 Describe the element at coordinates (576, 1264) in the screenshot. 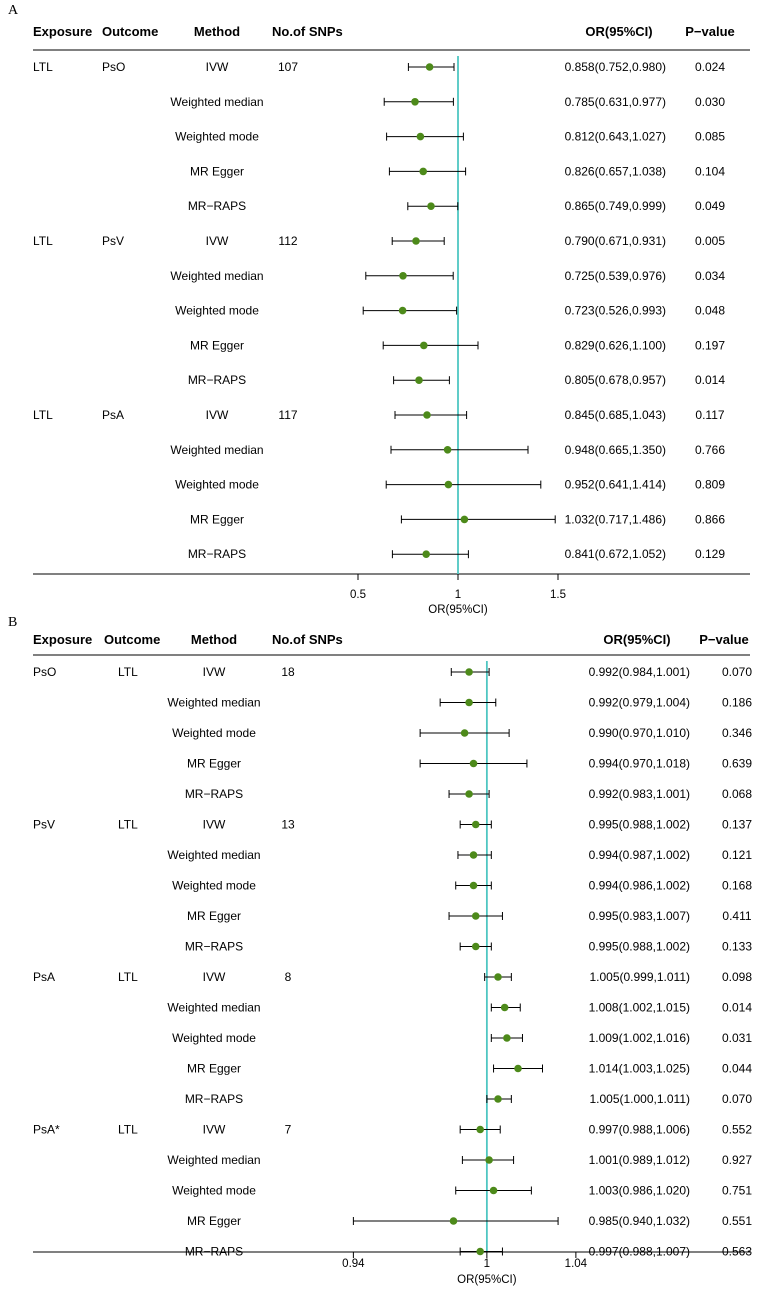

I see `x-tick-label: 1.04` at that location.